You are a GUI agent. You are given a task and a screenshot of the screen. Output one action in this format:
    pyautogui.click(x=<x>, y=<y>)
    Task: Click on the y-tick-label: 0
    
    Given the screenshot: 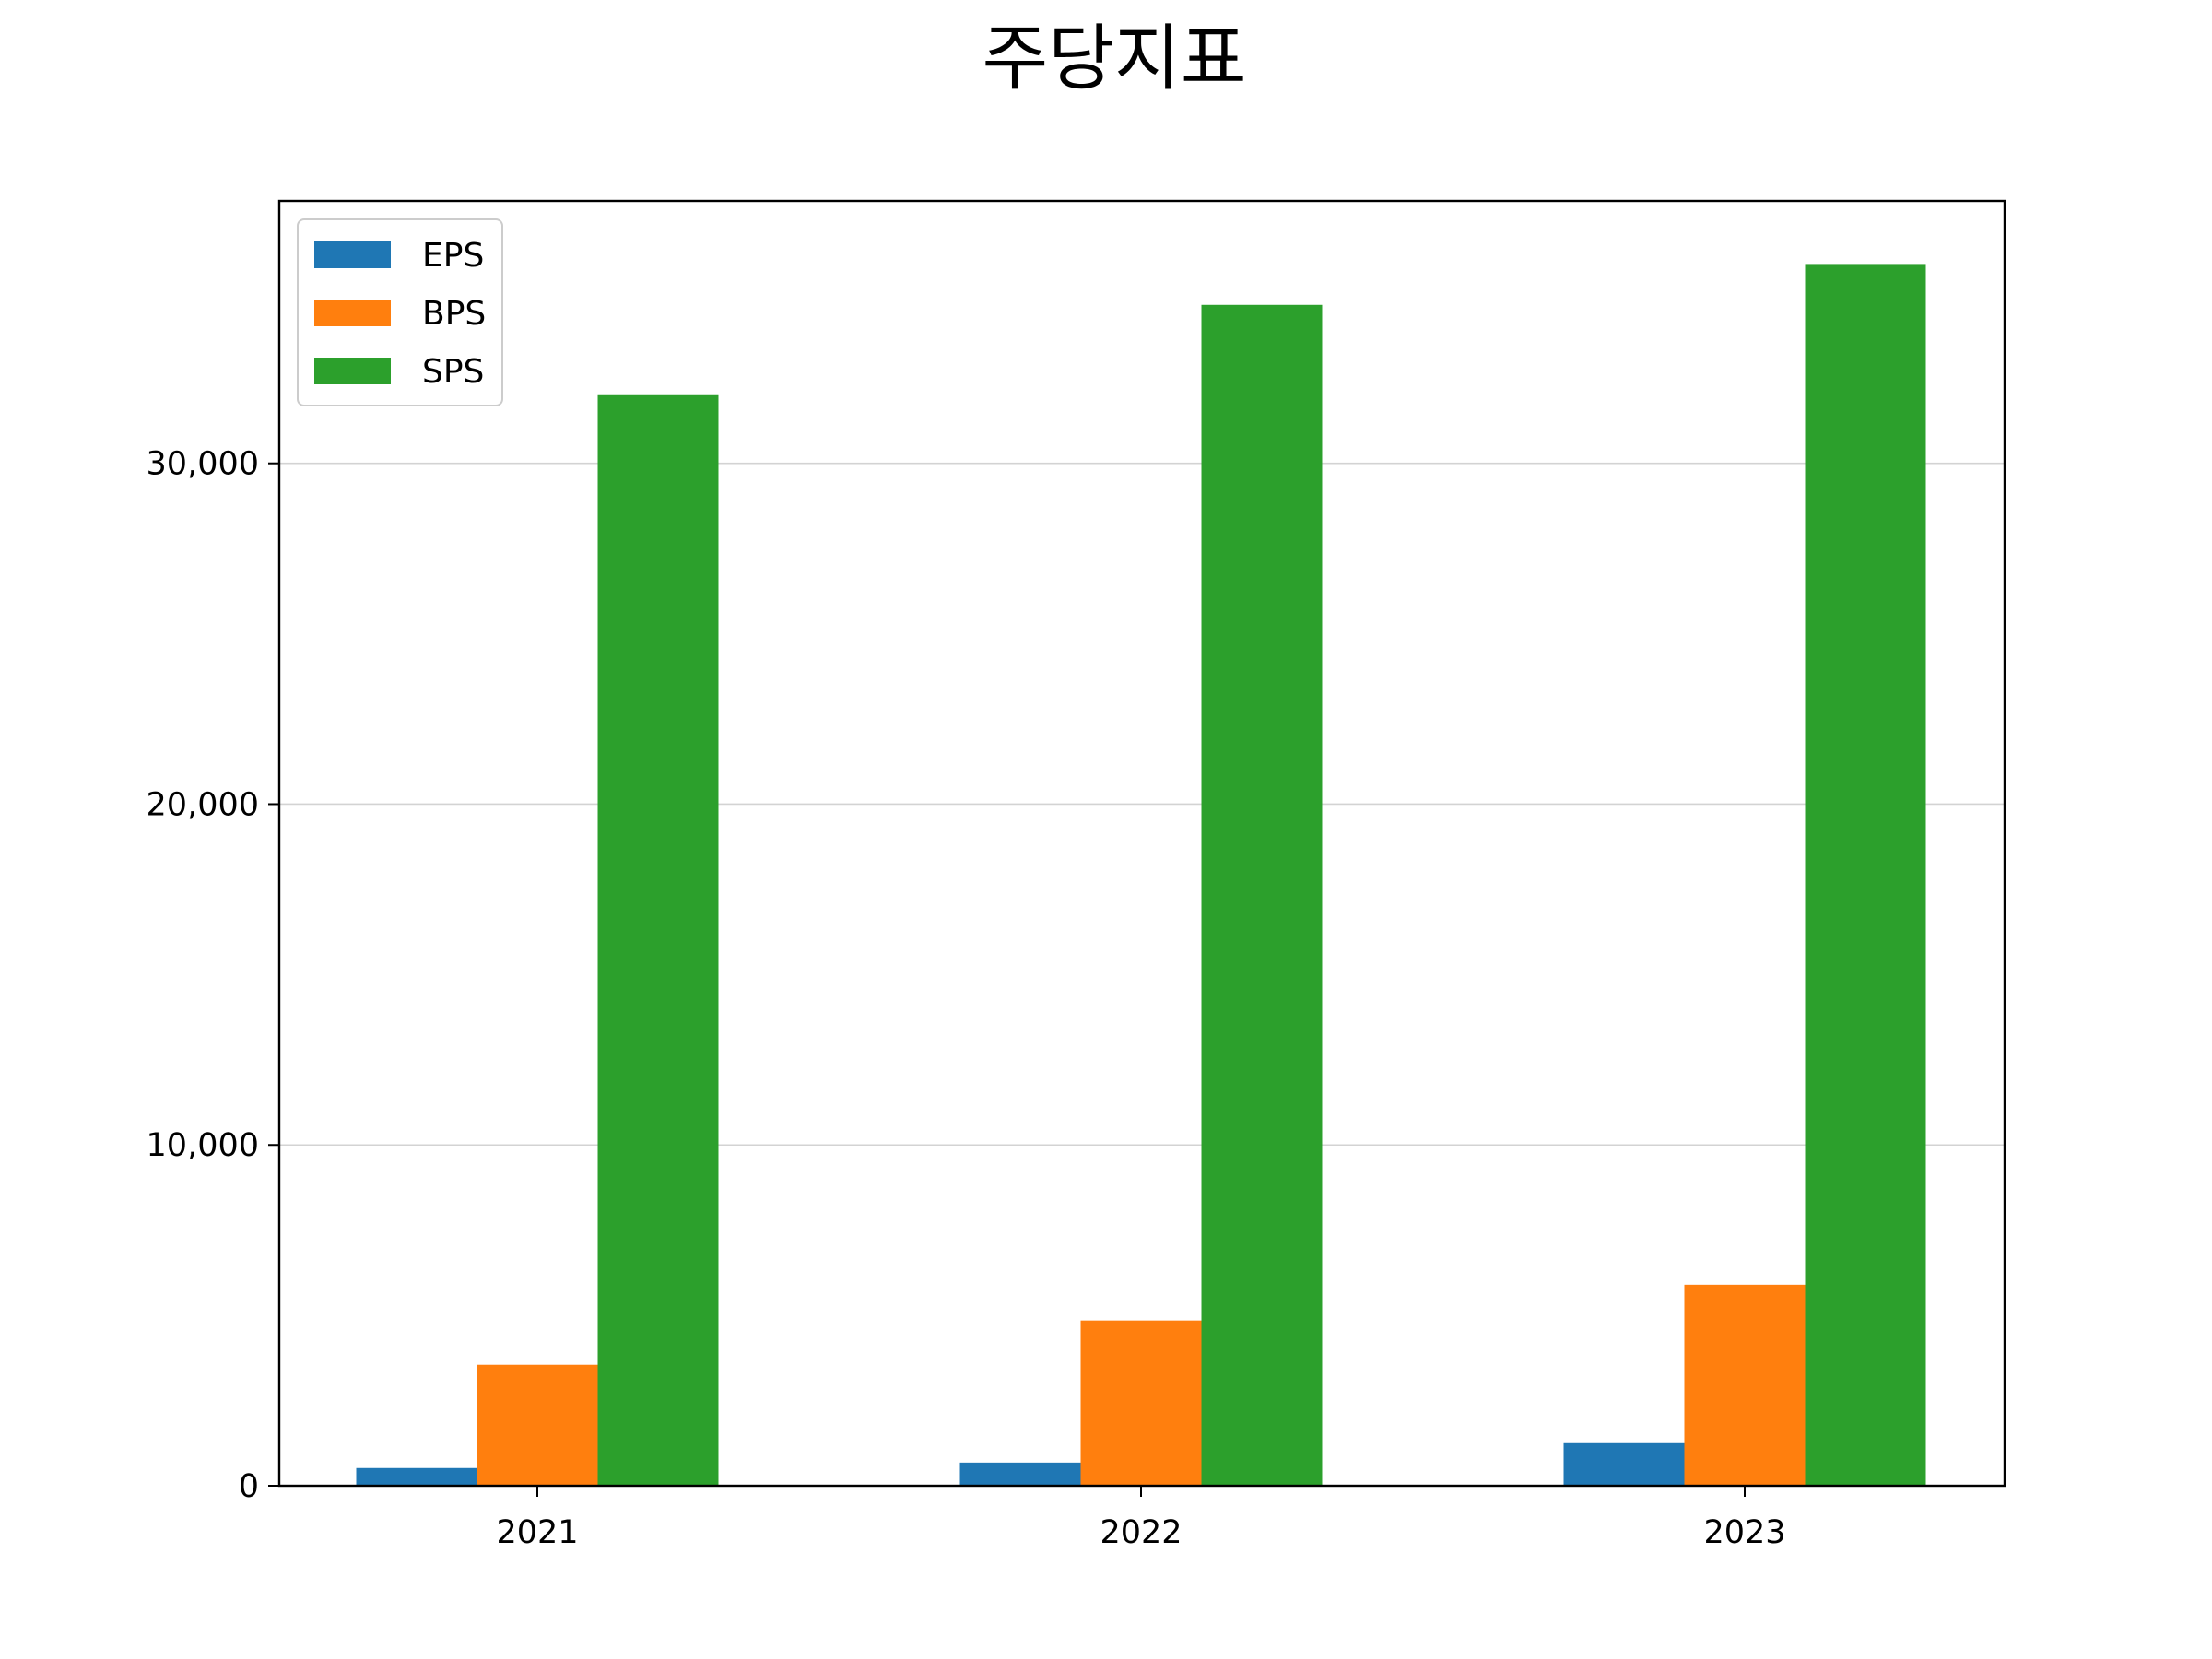 What is the action you would take?
    pyautogui.click(x=249, y=1486)
    